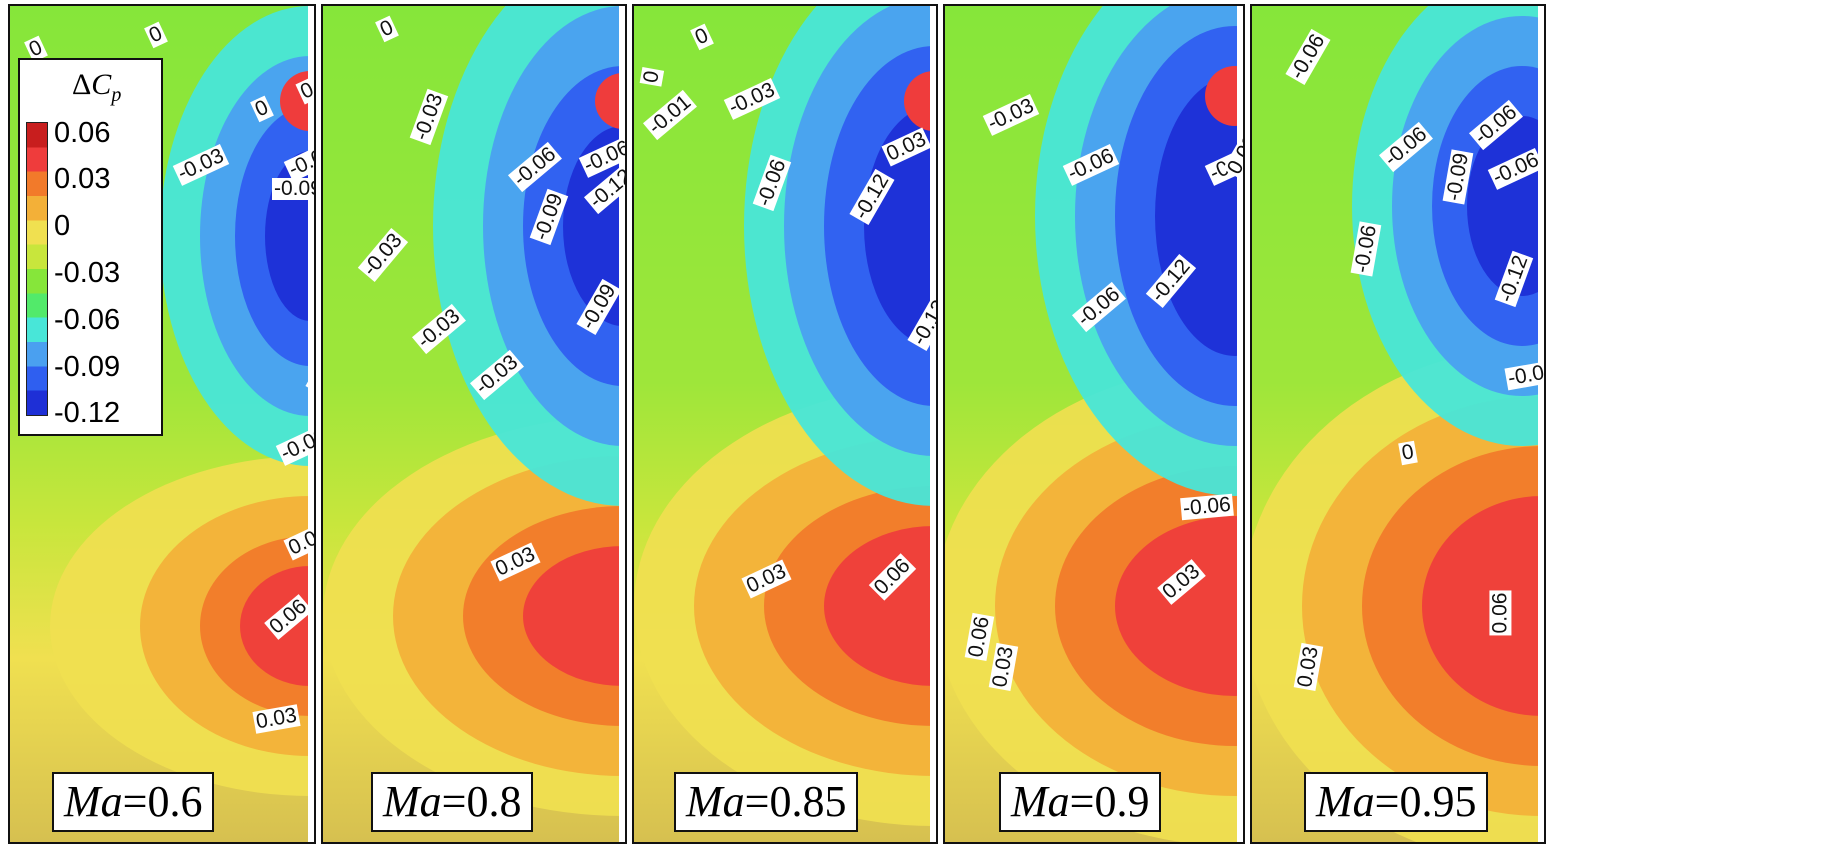 Image resolution: width=1843 pixels, height=850 pixels. What do you see at coordinates (1500, 613) in the screenshot?
I see `contour-label: 0.06` at bounding box center [1500, 613].